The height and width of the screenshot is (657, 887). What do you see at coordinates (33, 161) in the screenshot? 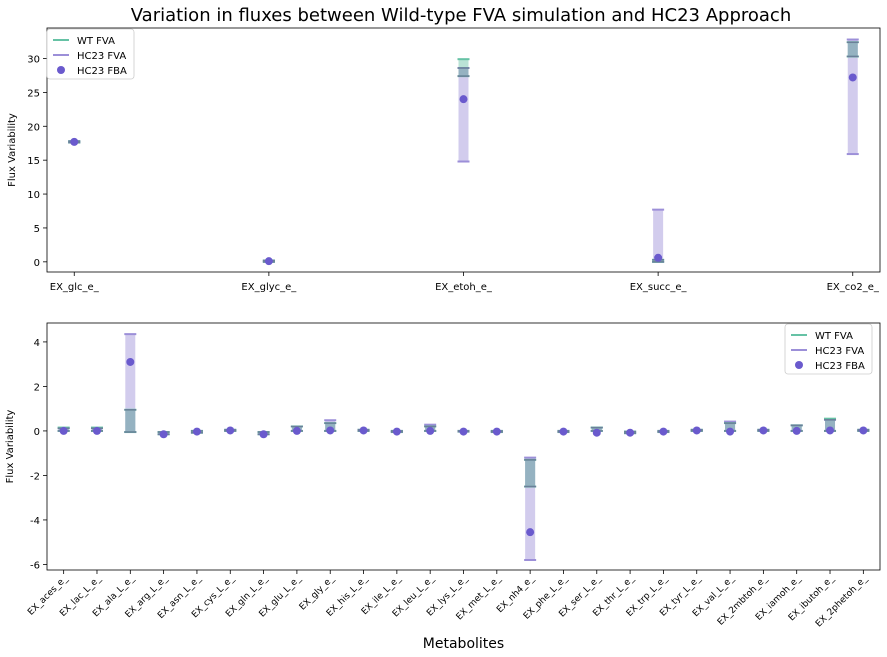
I see `y-tick-label: 15` at bounding box center [33, 161].